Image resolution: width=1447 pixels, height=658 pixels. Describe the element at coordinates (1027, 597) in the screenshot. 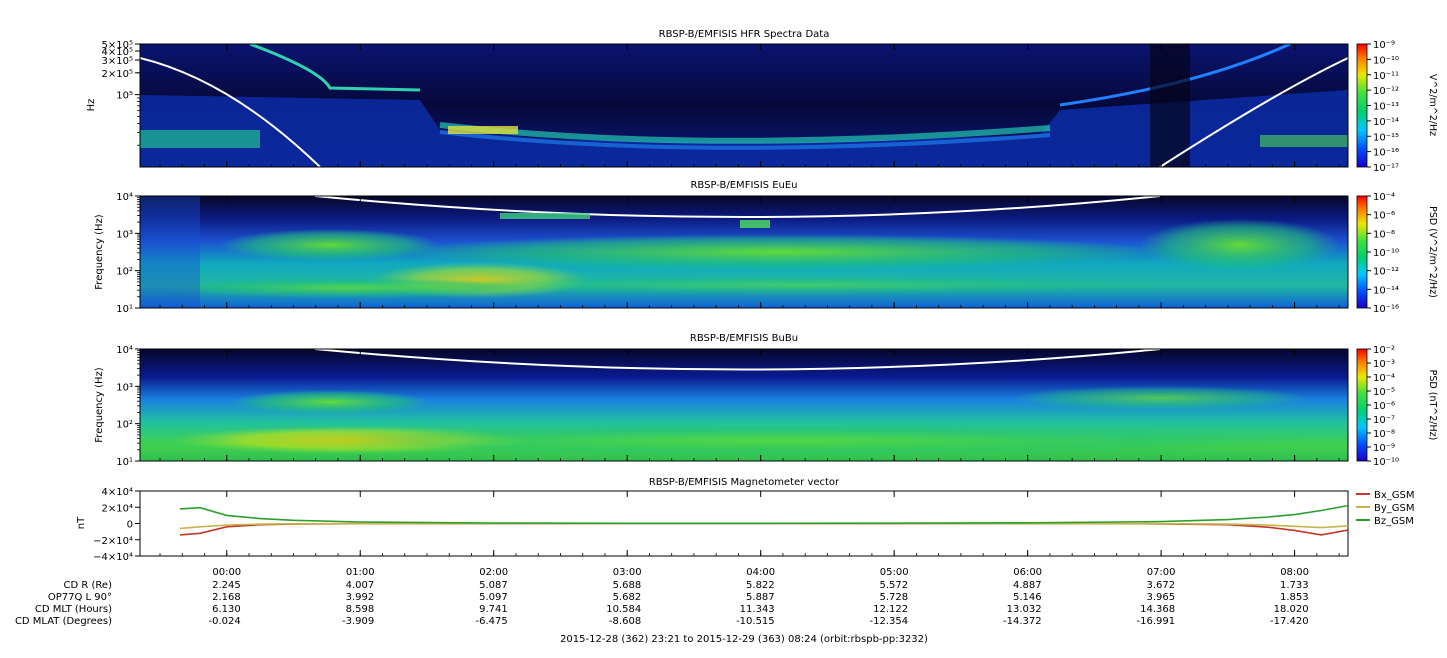

I see `ephemeris-value: 5.146` at that location.